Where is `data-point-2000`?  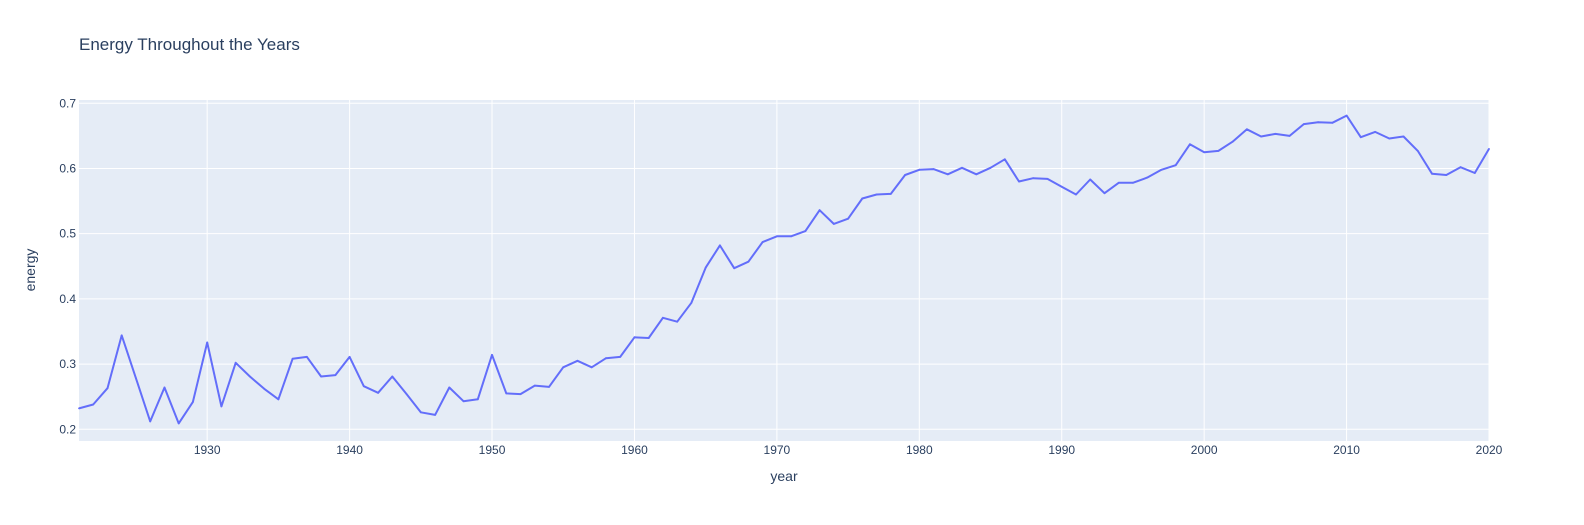 data-point-2000 is located at coordinates (1204, 152).